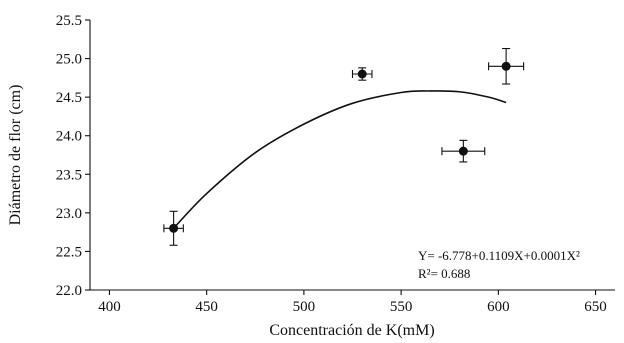 The width and height of the screenshot is (624, 343). Describe the element at coordinates (69, 21) in the screenshot. I see `y-tick-label: 25.5` at that location.